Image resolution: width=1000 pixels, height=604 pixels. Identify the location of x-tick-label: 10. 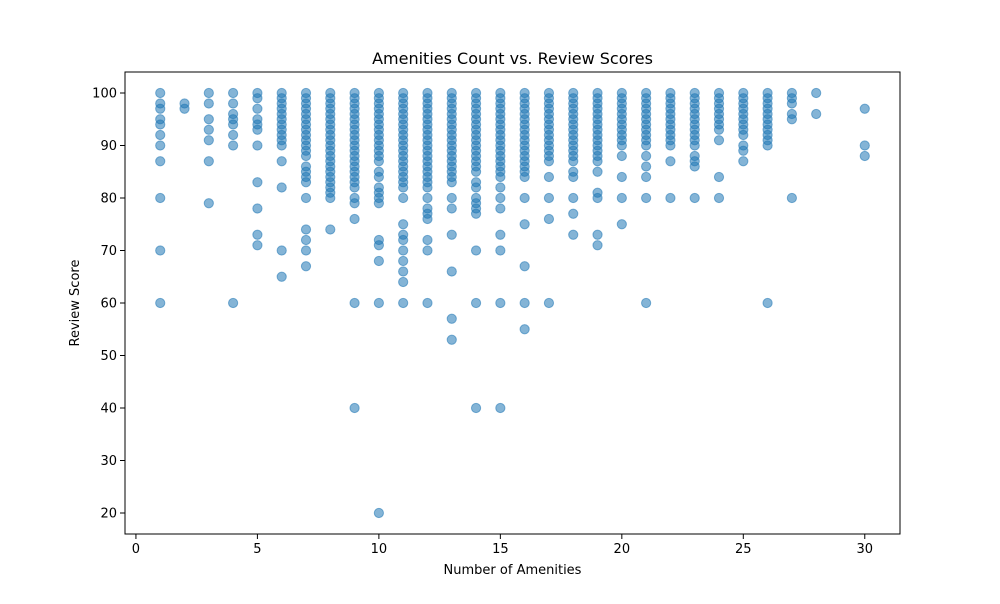
(379, 549).